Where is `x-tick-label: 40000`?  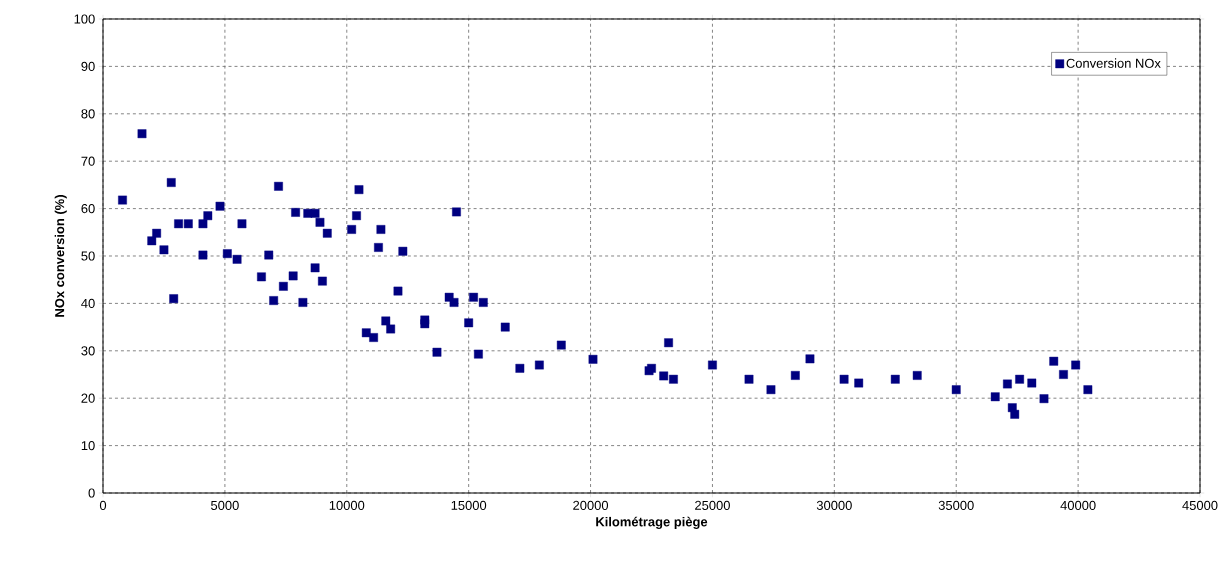
x-tick-label: 40000 is located at coordinates (1078, 505).